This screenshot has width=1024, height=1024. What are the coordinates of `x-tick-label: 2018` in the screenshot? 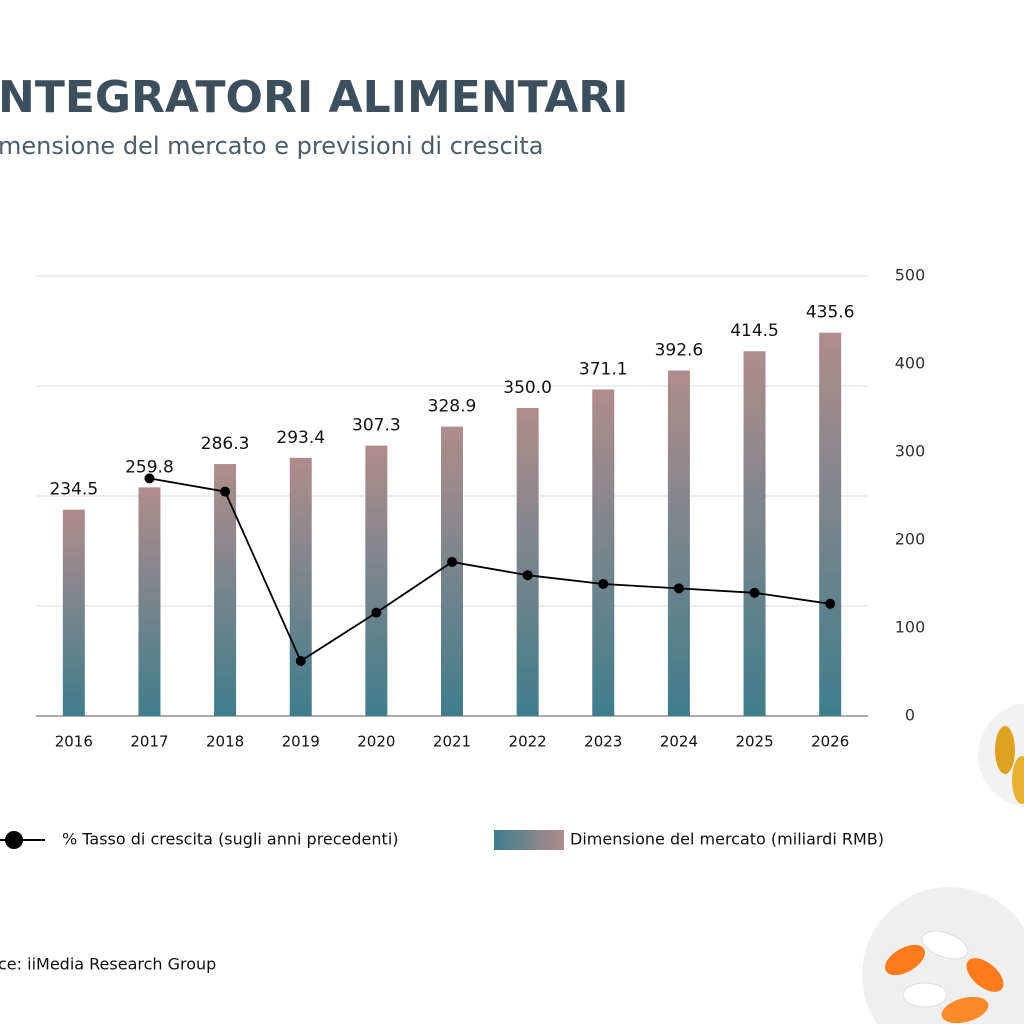 It's located at (225, 742).